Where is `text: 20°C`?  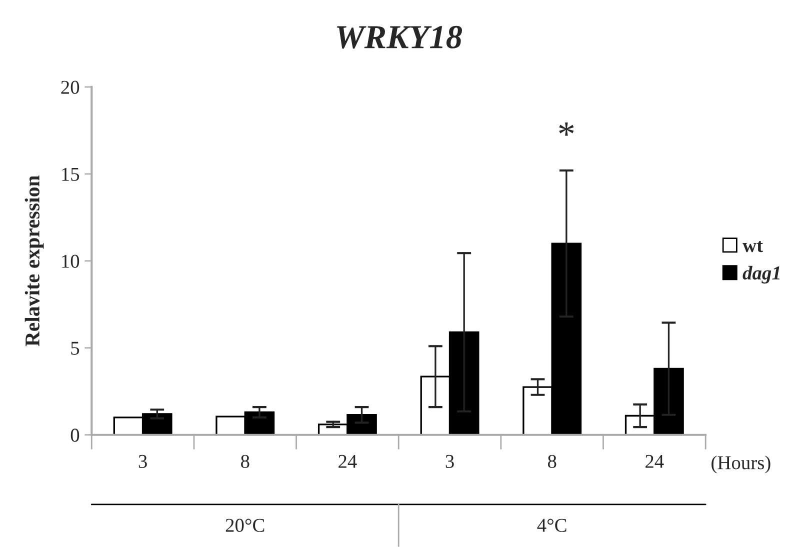
text: 20°C is located at coordinates (245, 525).